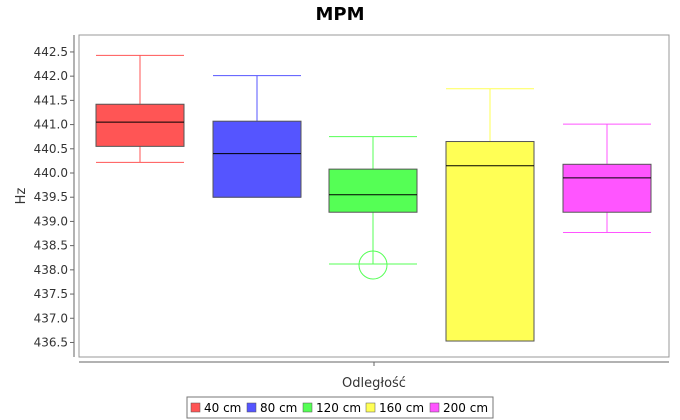  I want to click on box-160-cm, so click(490, 215).